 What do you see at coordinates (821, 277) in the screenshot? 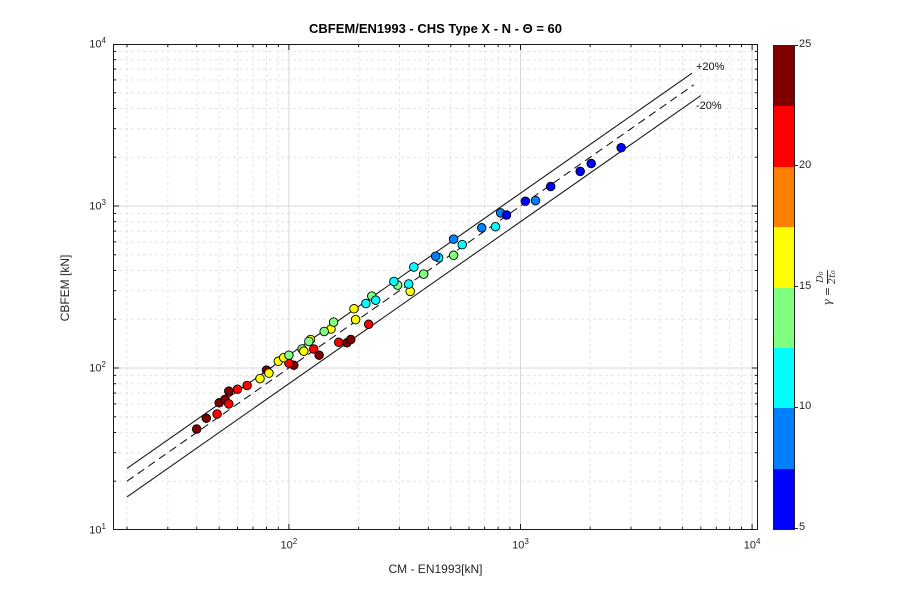
I see `fraction-numerator: D₀` at bounding box center [821, 277].